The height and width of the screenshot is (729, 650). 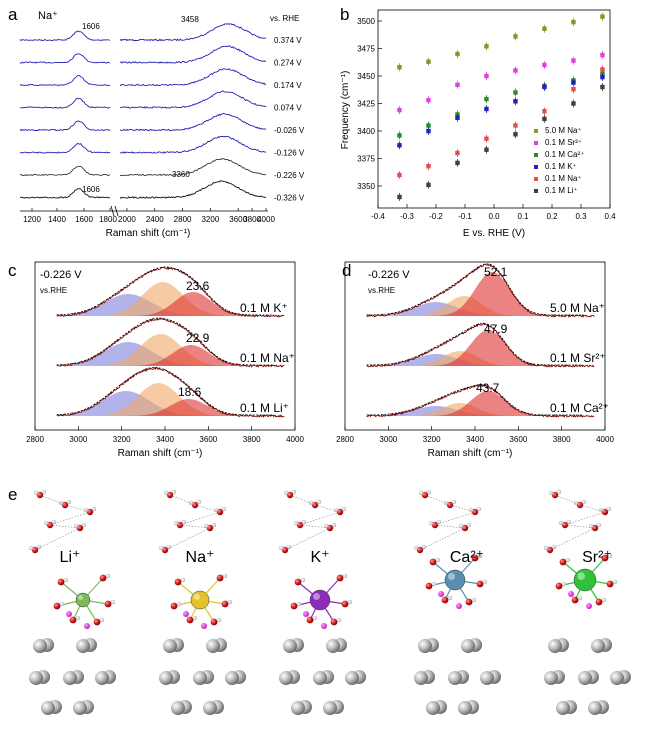 What do you see at coordinates (378, 216) in the screenshot?
I see `b-x-tick-label: -0.4` at bounding box center [378, 216].